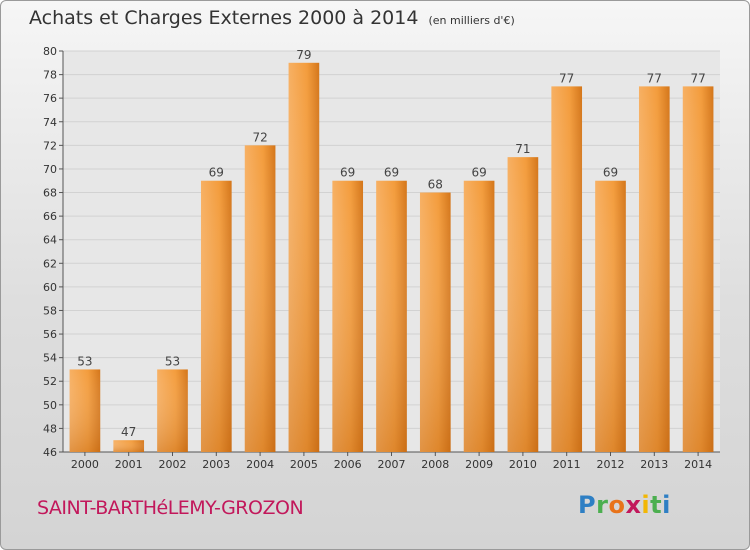 The image size is (750, 550). I want to click on data-label: 79, so click(303, 55).